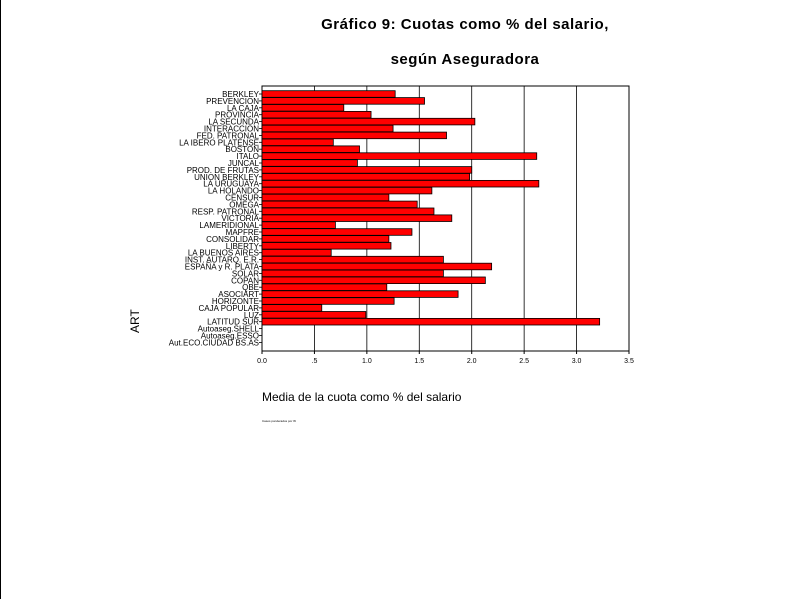 Image resolution: width=800 pixels, height=600 pixels. Describe the element at coordinates (315, 361) in the screenshot. I see `x-tick-label: .5` at that location.